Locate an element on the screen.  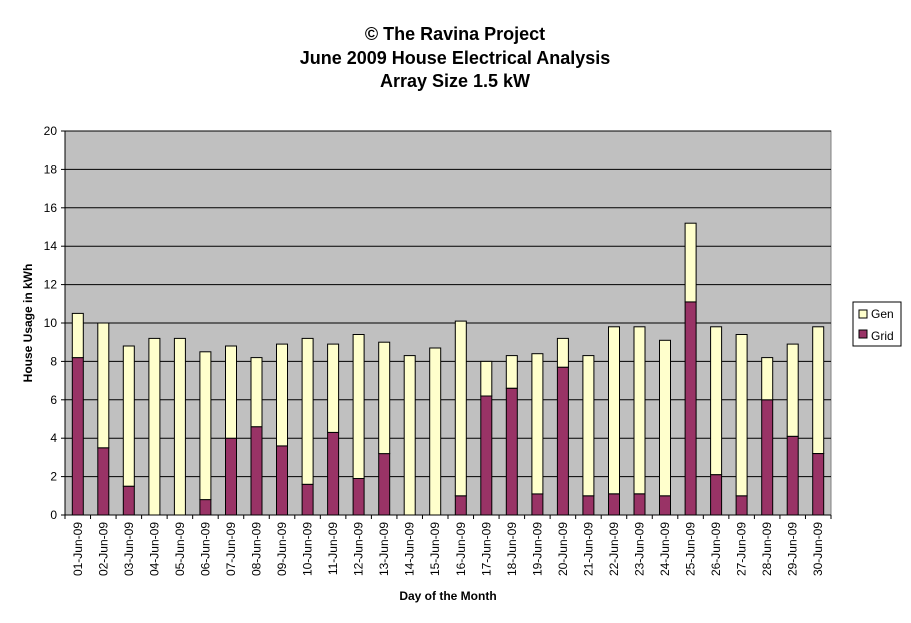
x-tick-label: 09-Jun-09 is located at coordinates (282, 549).